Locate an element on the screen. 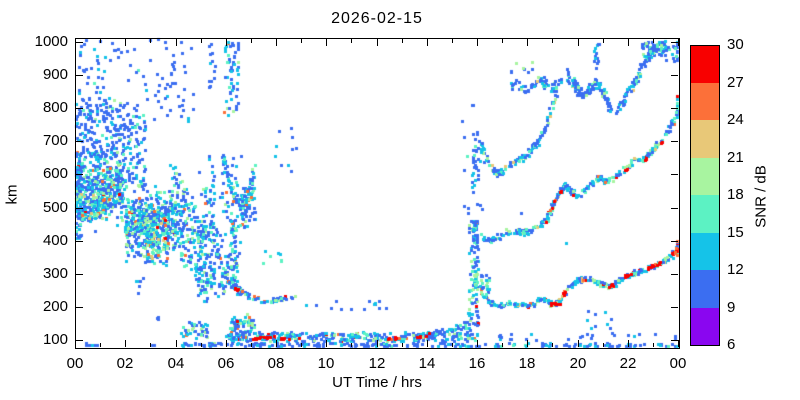  x-tick-label: 08 is located at coordinates (276, 363).